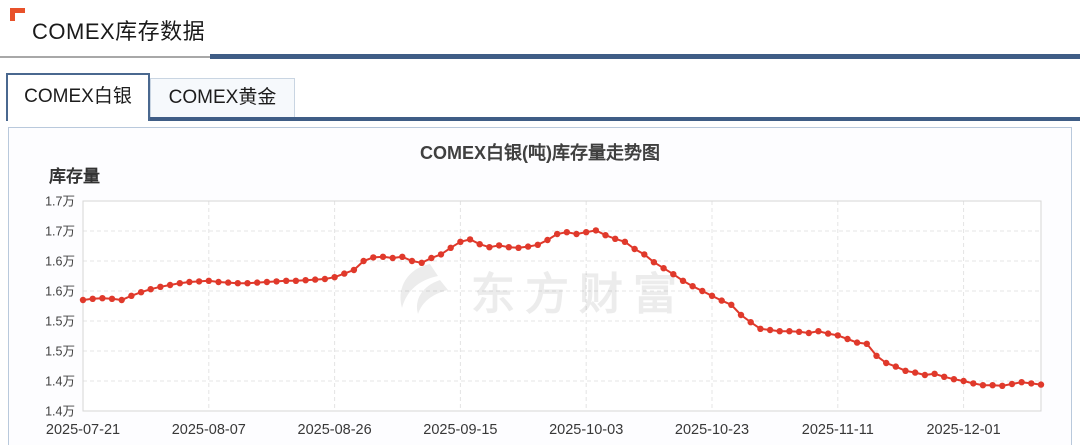 This screenshot has width=1080, height=445. Describe the element at coordinates (712, 430) in the screenshot. I see `x-tick-label: 2025-10-23` at that location.